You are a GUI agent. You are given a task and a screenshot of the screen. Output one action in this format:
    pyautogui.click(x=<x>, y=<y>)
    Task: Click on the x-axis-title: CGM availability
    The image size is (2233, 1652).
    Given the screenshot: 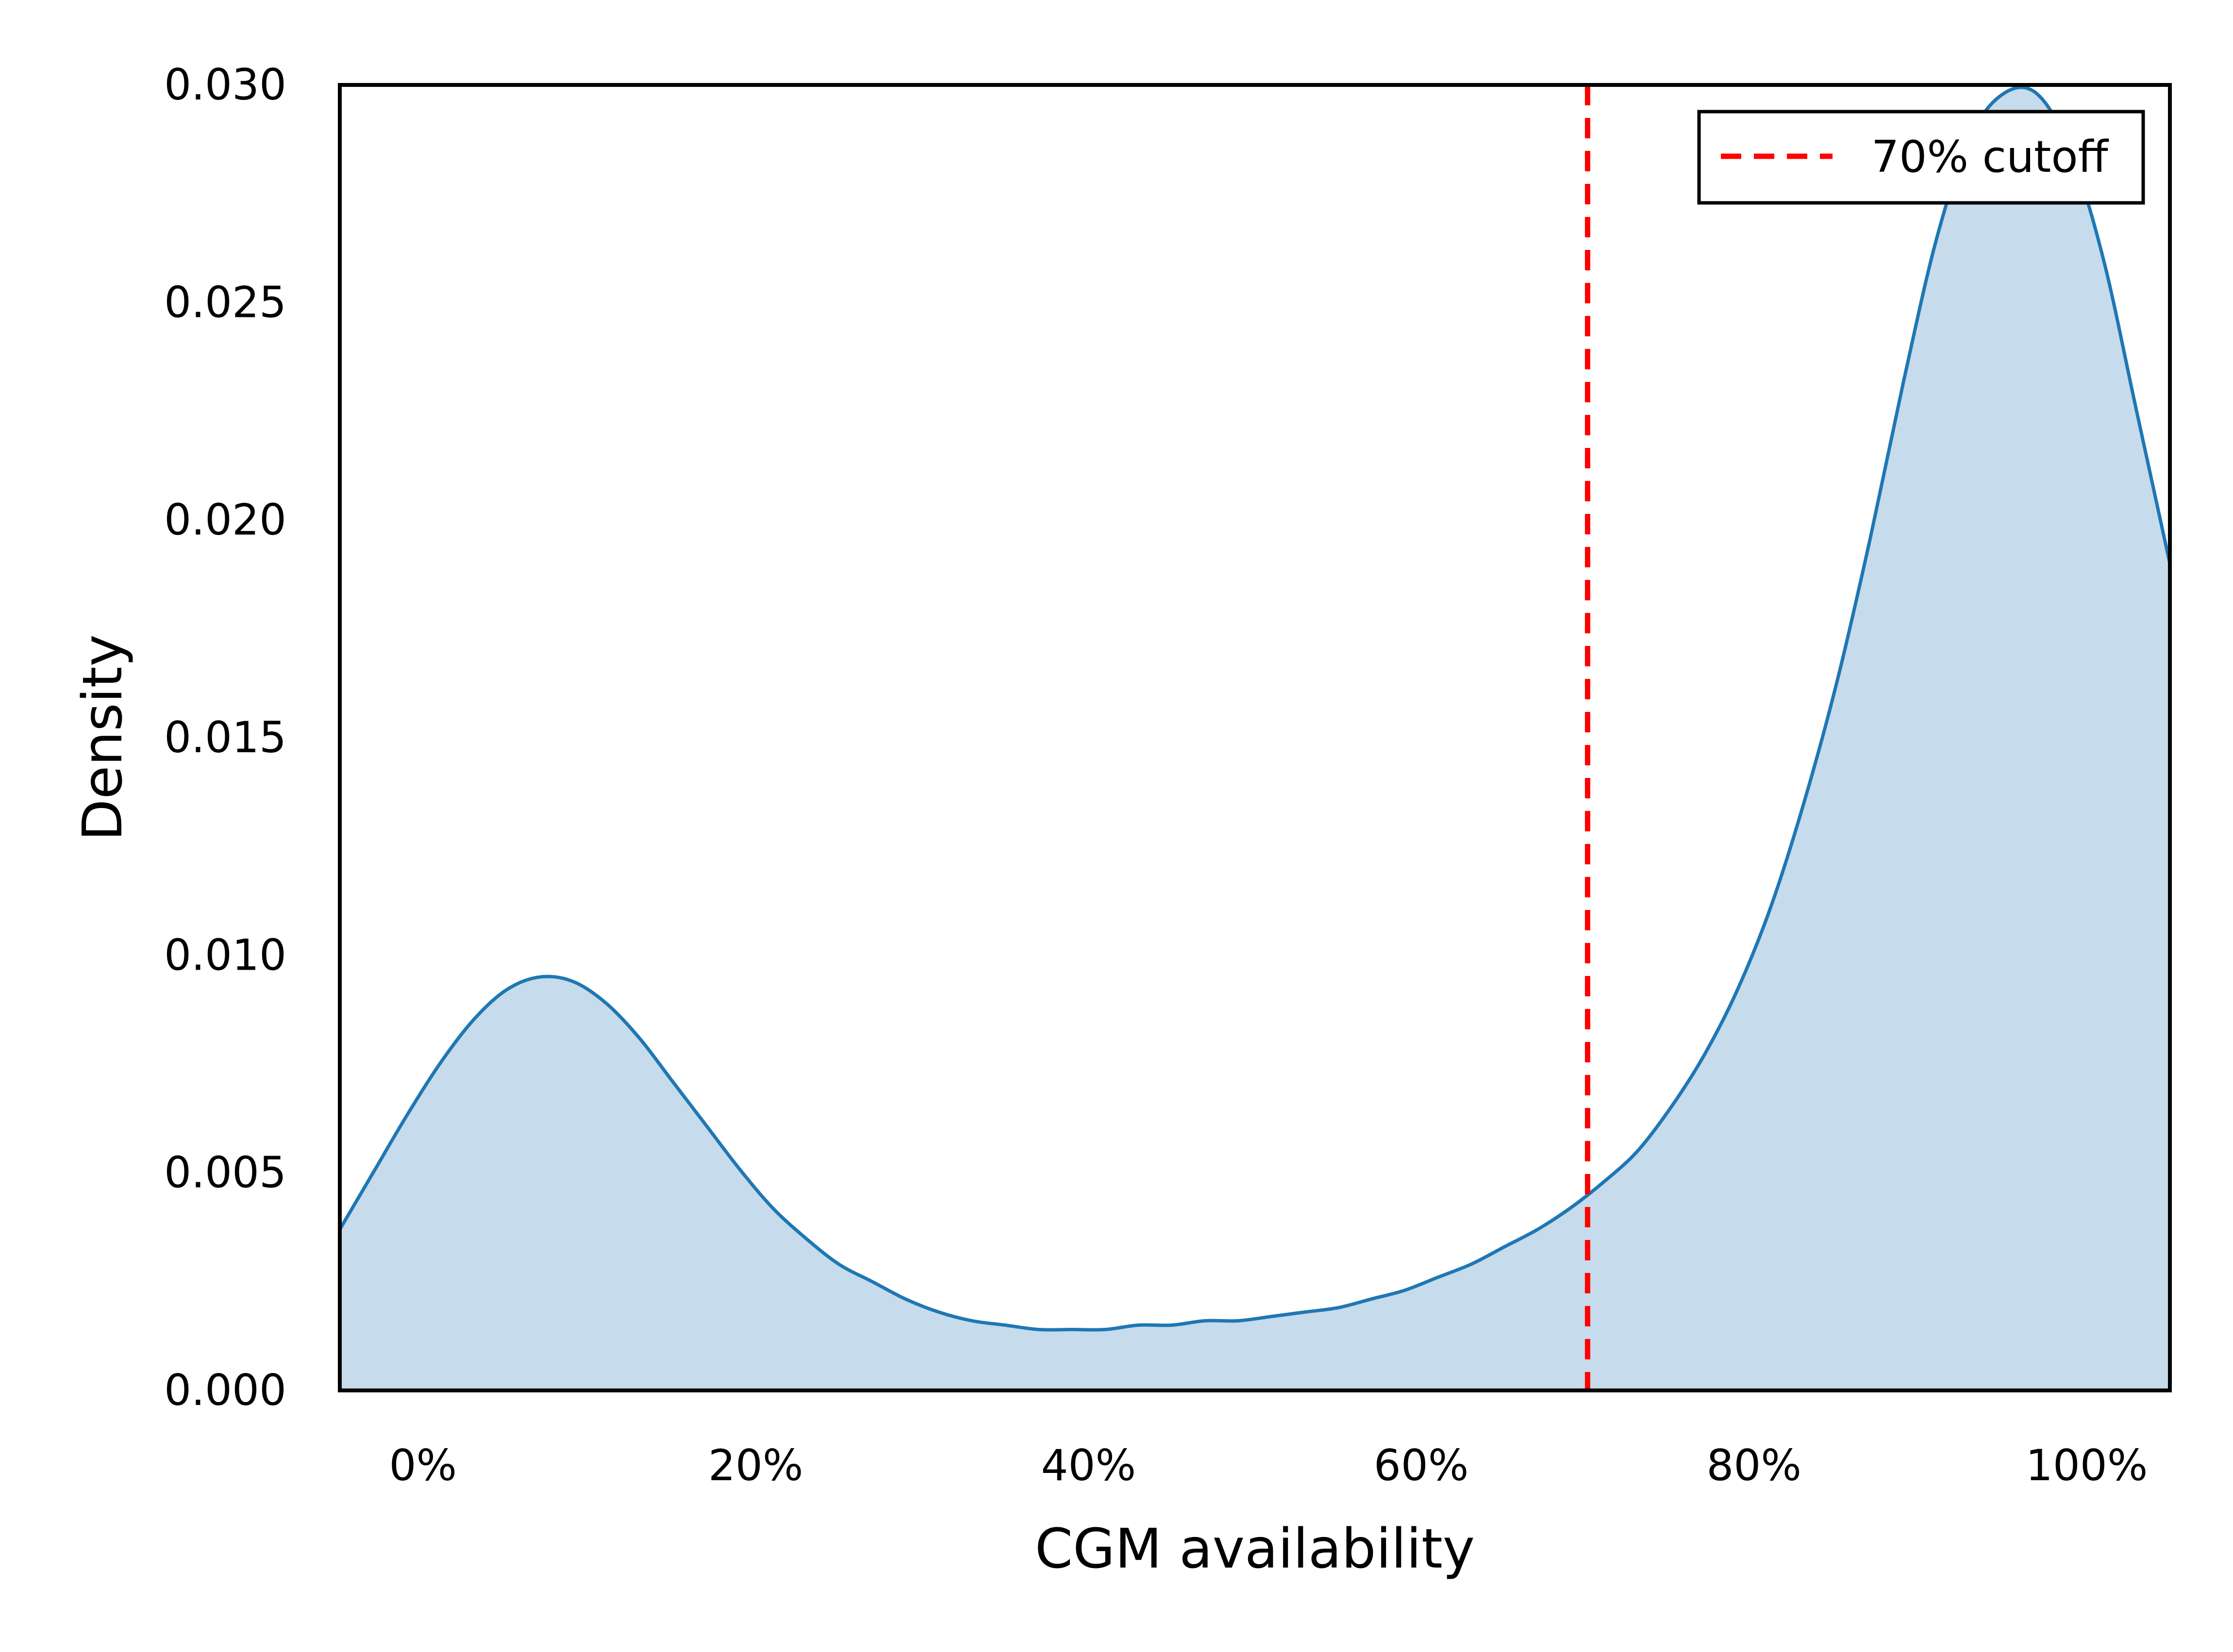 What is the action you would take?
    pyautogui.click(x=1255, y=1549)
    